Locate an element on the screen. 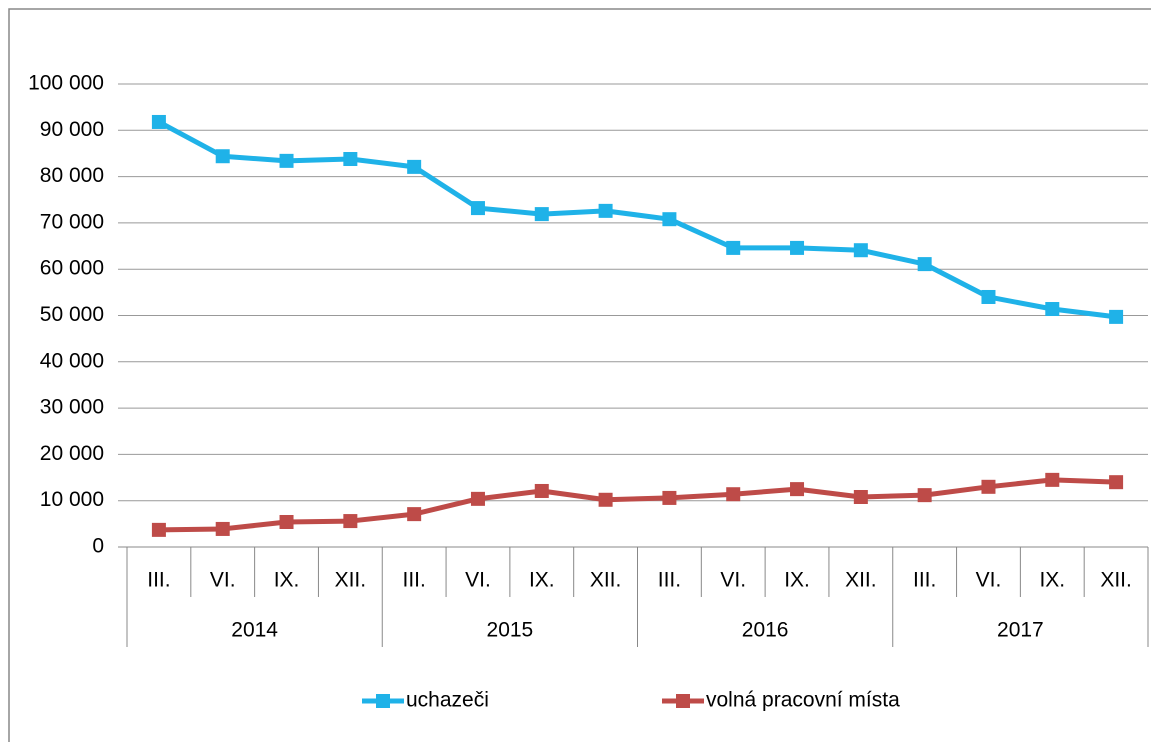  y-tick-label: 10 000 is located at coordinates (72, 499).